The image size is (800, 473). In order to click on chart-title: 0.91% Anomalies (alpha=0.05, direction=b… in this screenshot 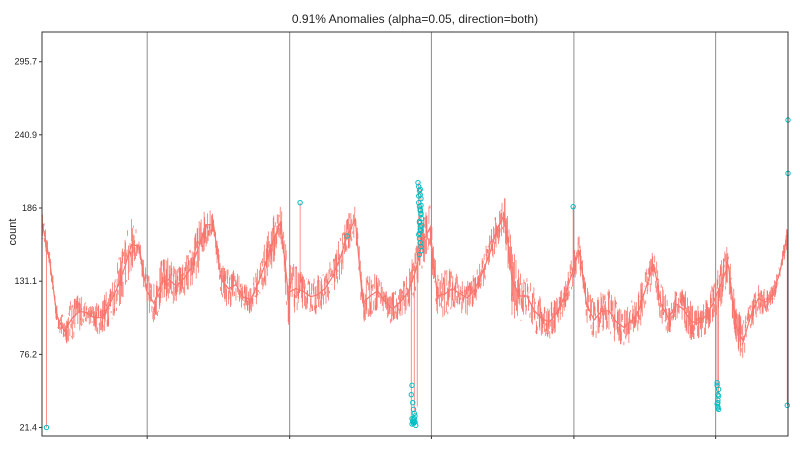, I will do `click(415, 19)`.